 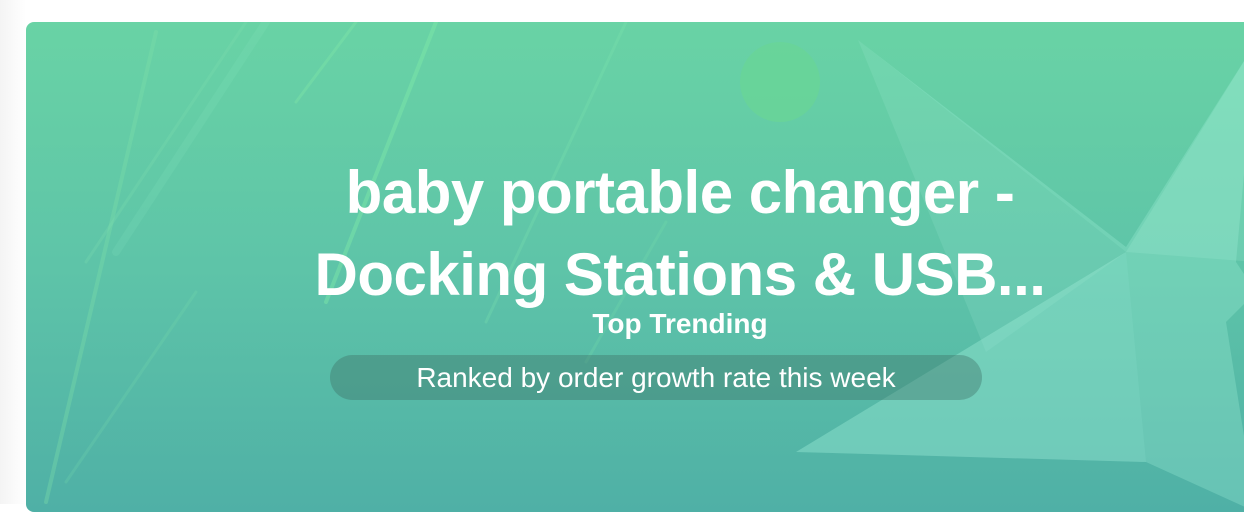 I want to click on banner-subtitle: Top Trending, so click(x=680, y=323).